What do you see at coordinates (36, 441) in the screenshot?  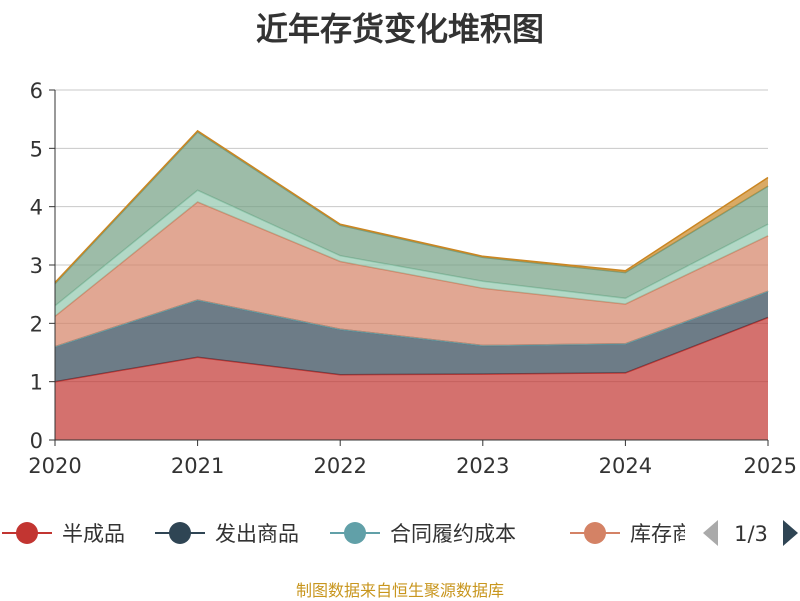 I see `y-tick-label: 0` at bounding box center [36, 441].